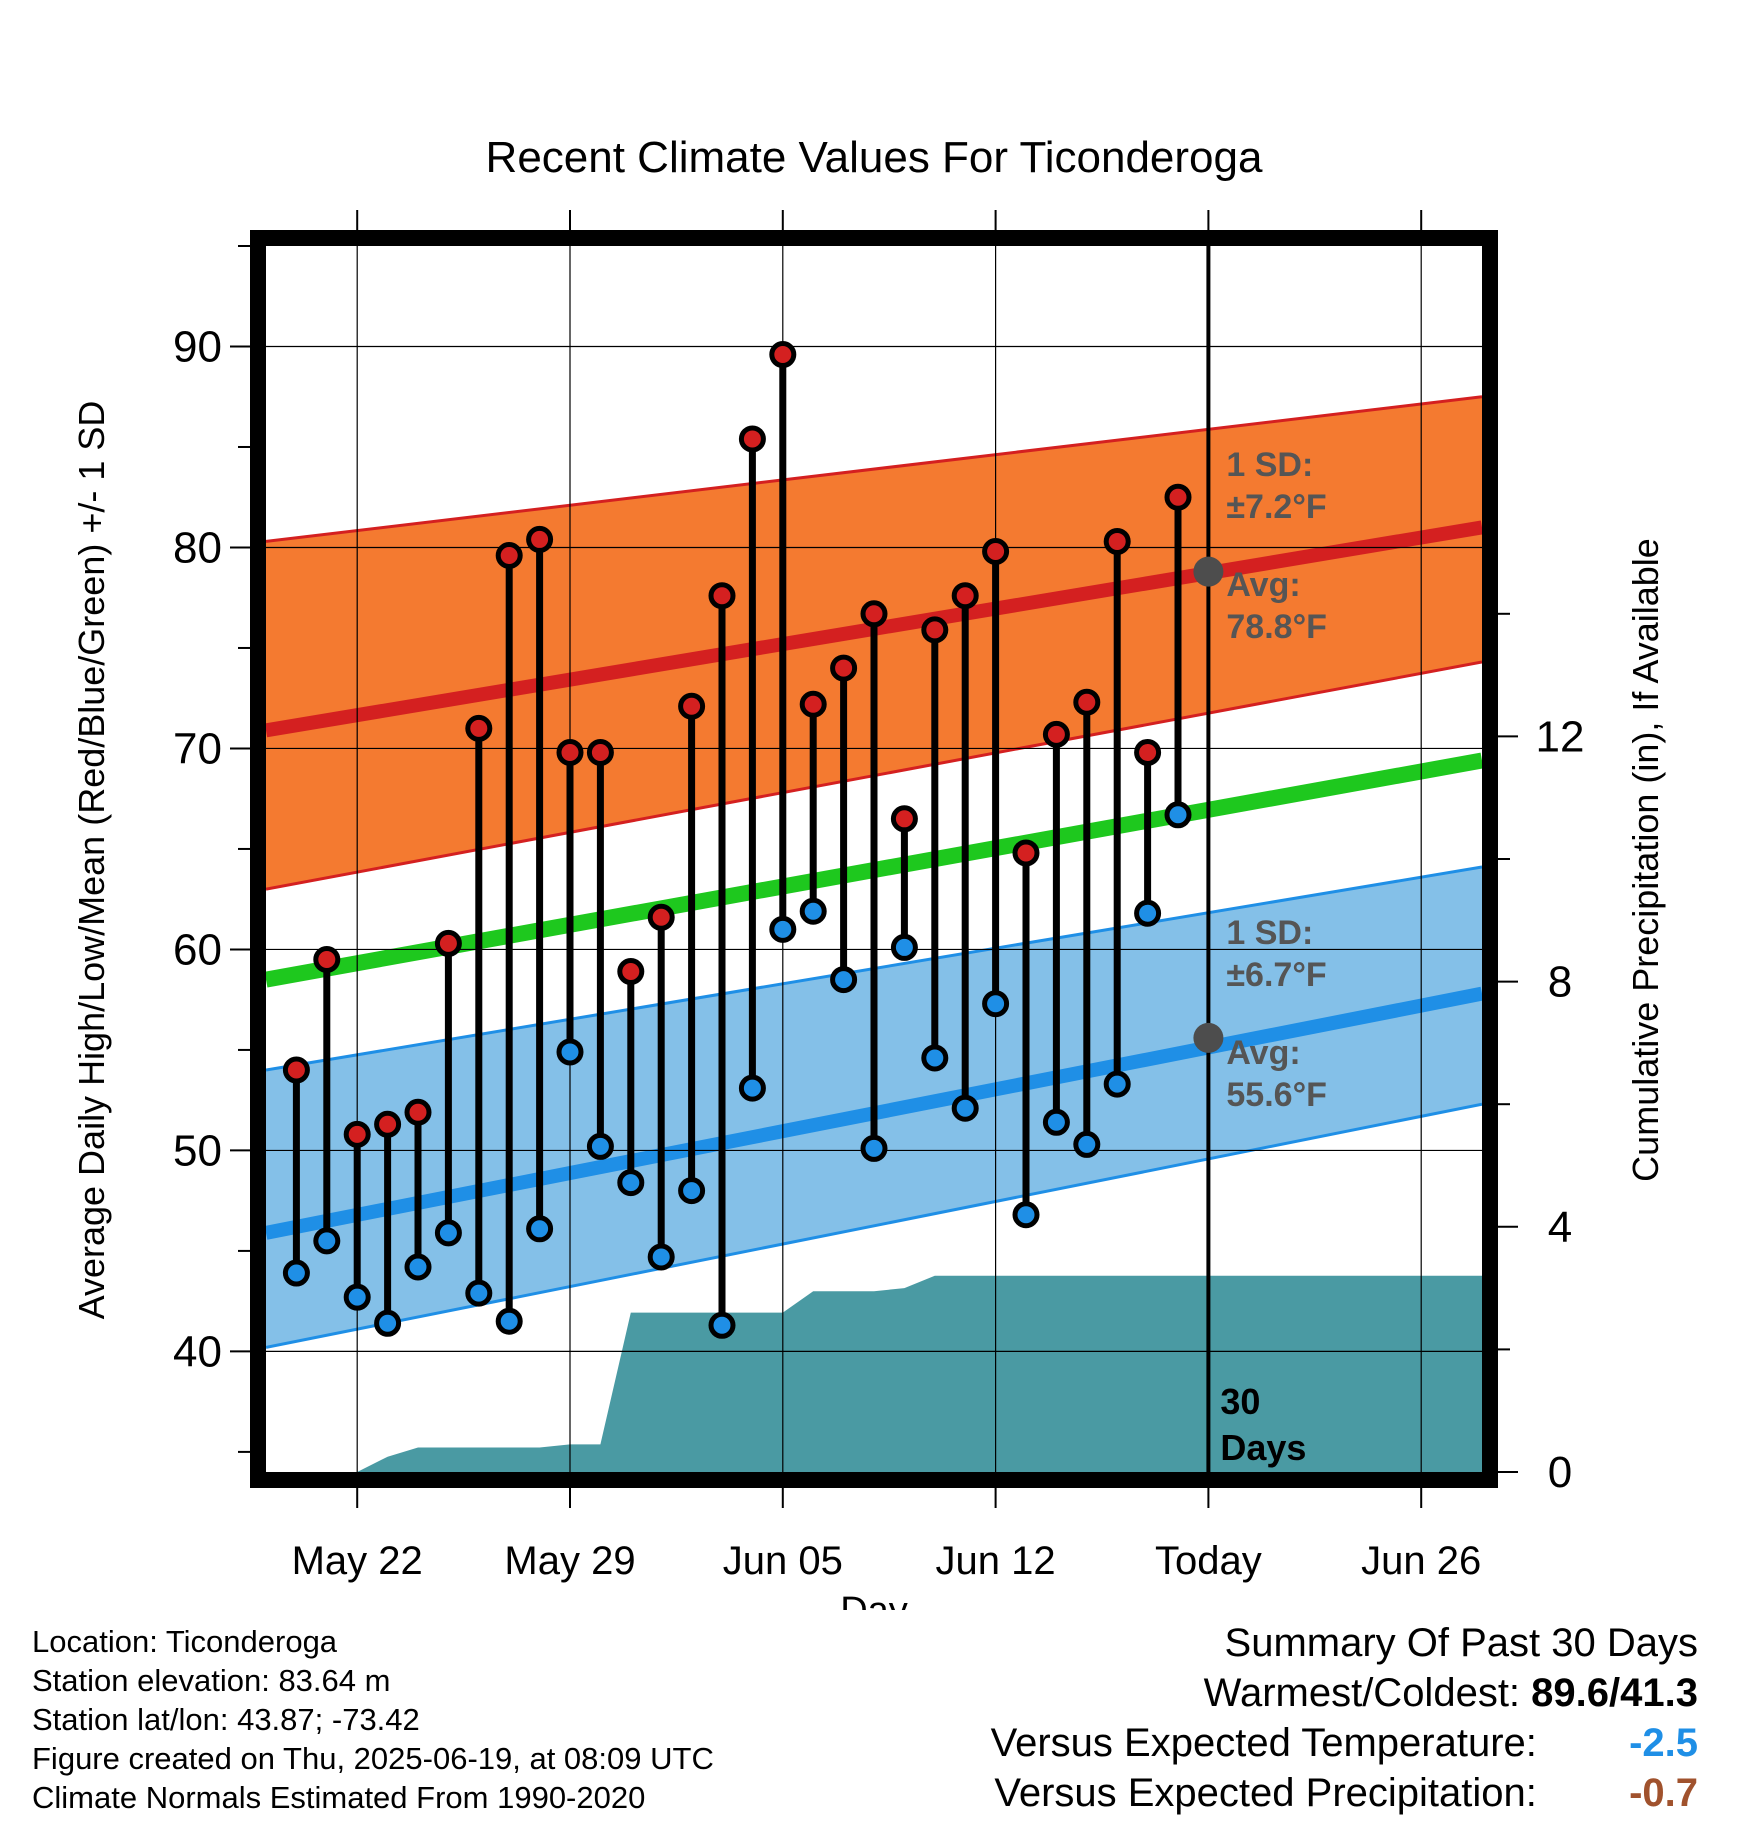 The height and width of the screenshot is (1828, 1748). What do you see at coordinates (783, 1561) in the screenshot?
I see `x-tick-label: Jun 05` at bounding box center [783, 1561].